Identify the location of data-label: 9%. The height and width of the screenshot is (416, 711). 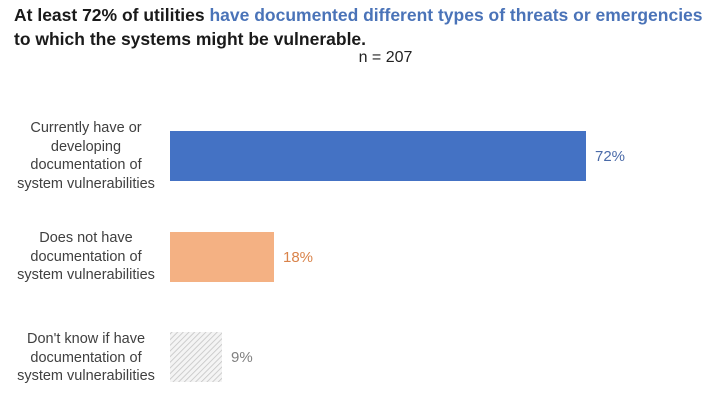
(242, 357).